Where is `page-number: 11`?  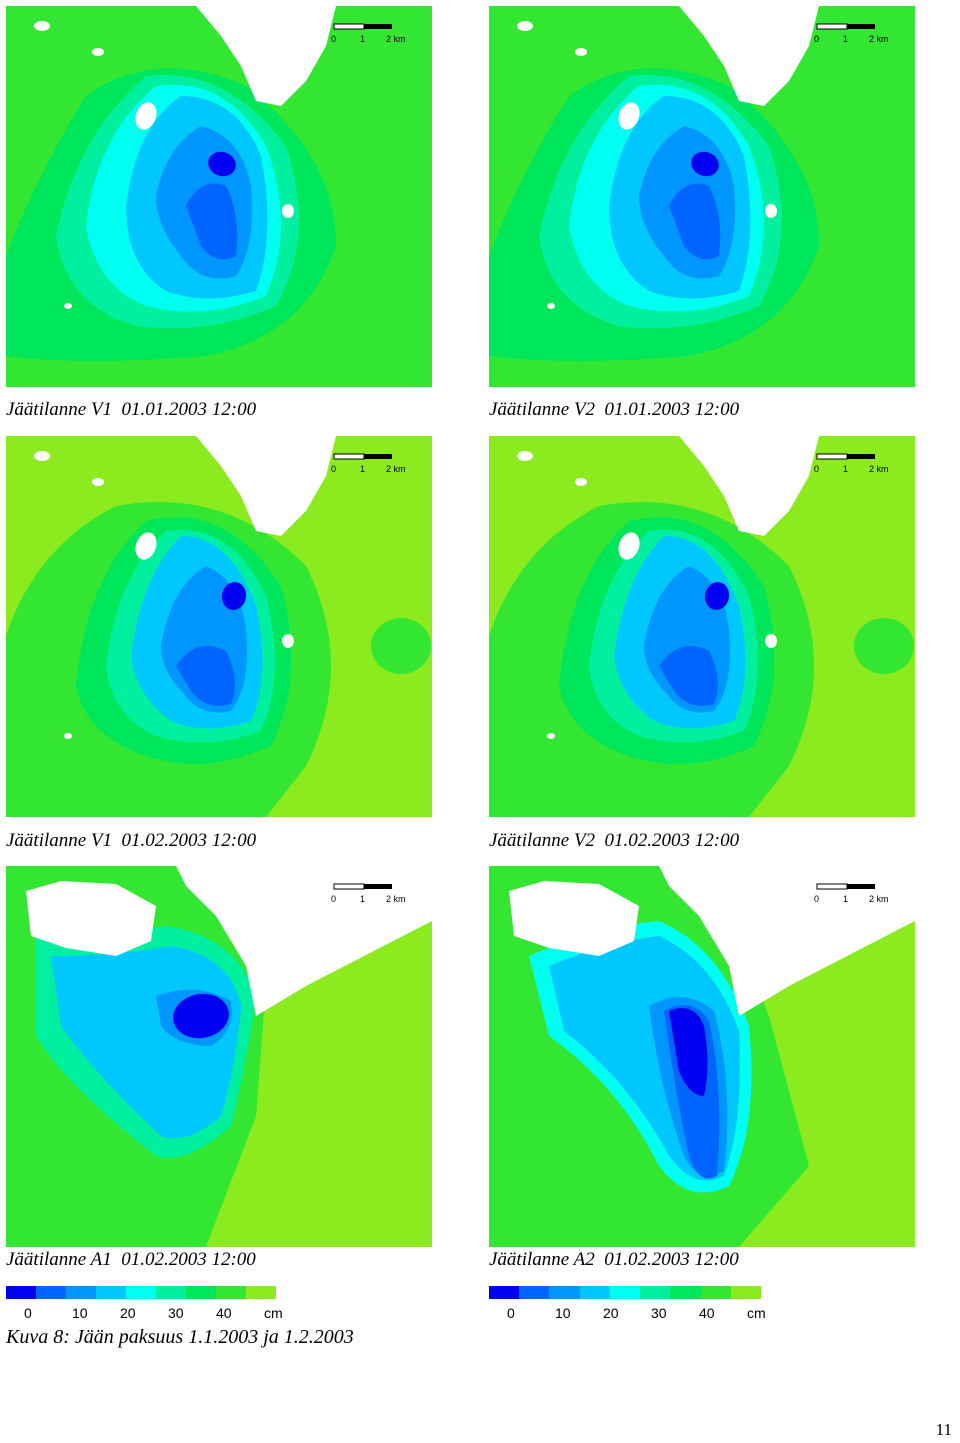 page-number: 11 is located at coordinates (943, 1429).